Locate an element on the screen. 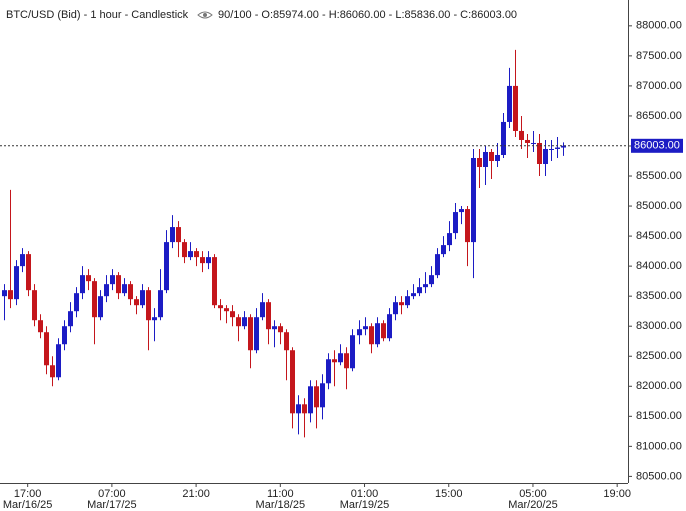  price-label: 86003.00 is located at coordinates (657, 146).